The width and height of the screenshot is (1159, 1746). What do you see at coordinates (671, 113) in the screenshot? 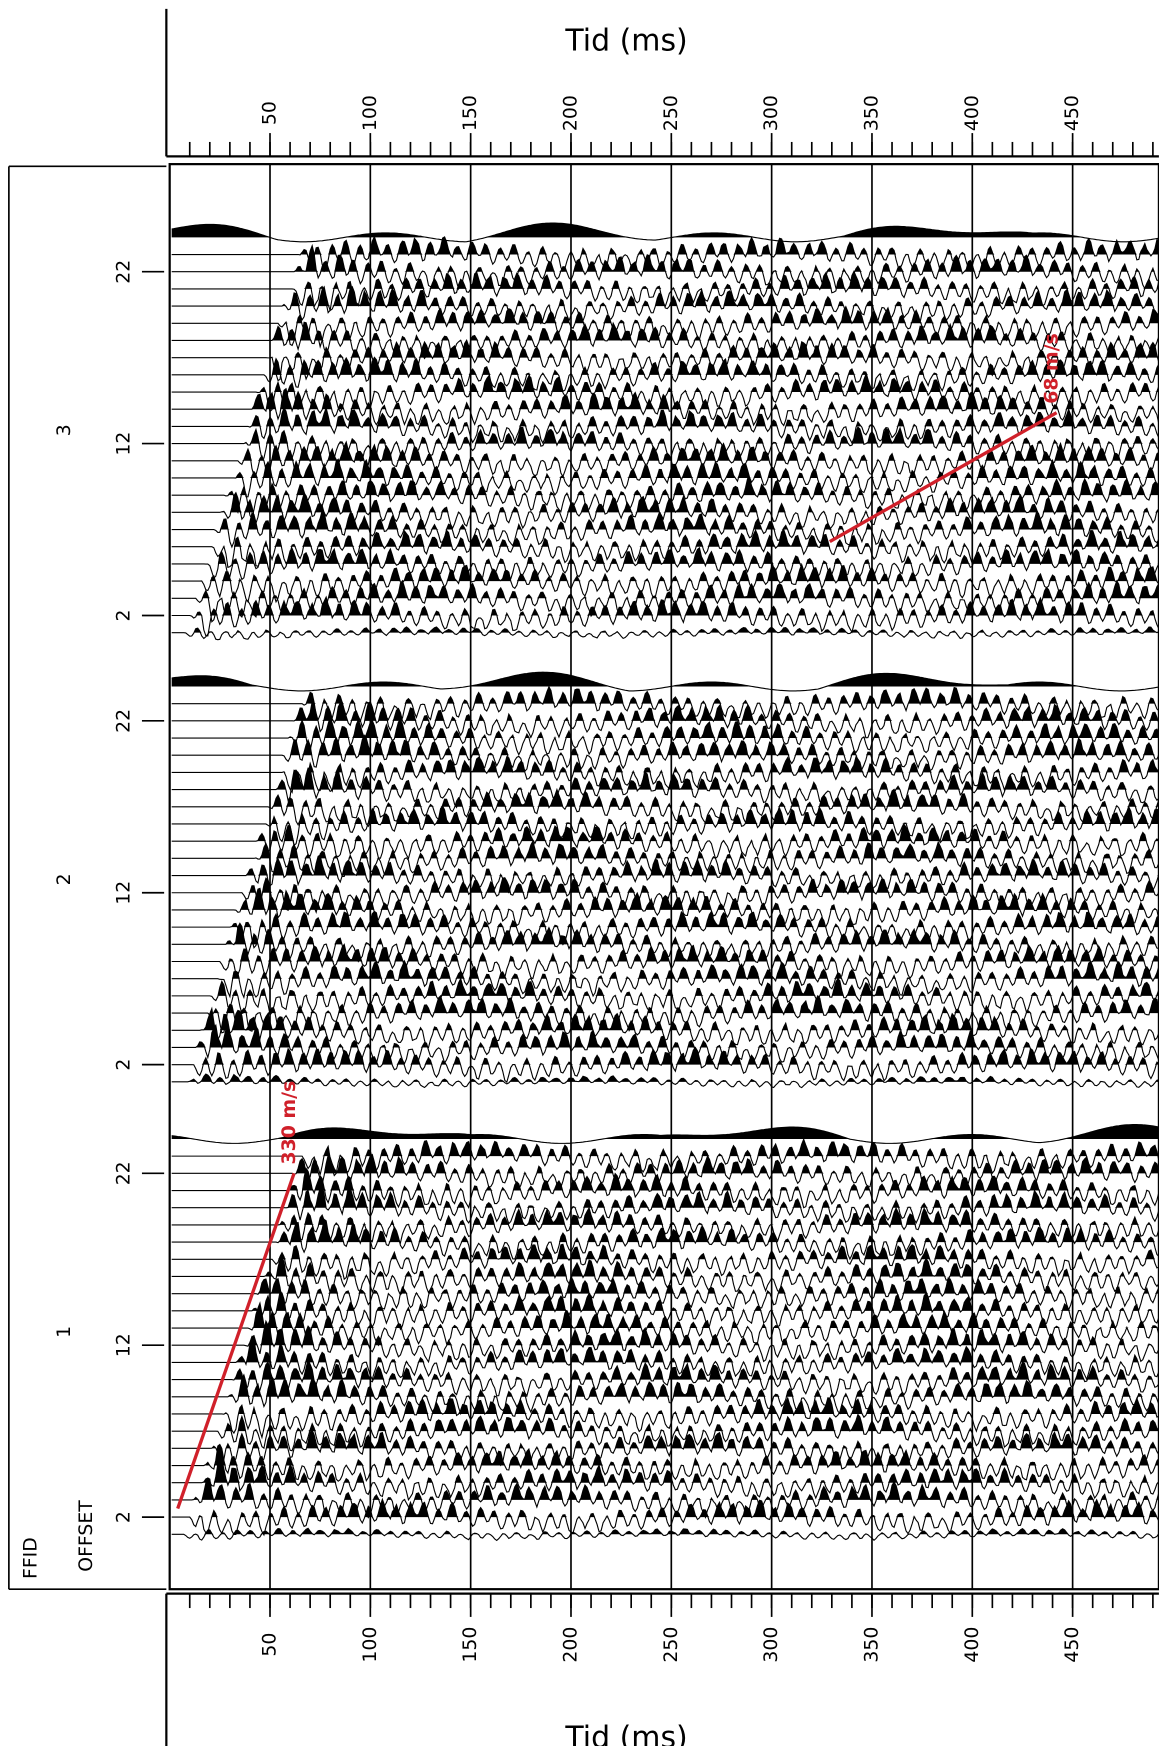
I see `x-tick-label: 250` at bounding box center [671, 113].